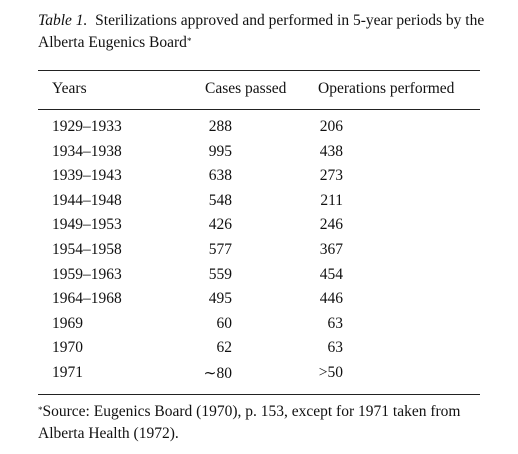 The width and height of the screenshot is (518, 454). What do you see at coordinates (67, 323) in the screenshot?
I see `cell: 1969` at bounding box center [67, 323].